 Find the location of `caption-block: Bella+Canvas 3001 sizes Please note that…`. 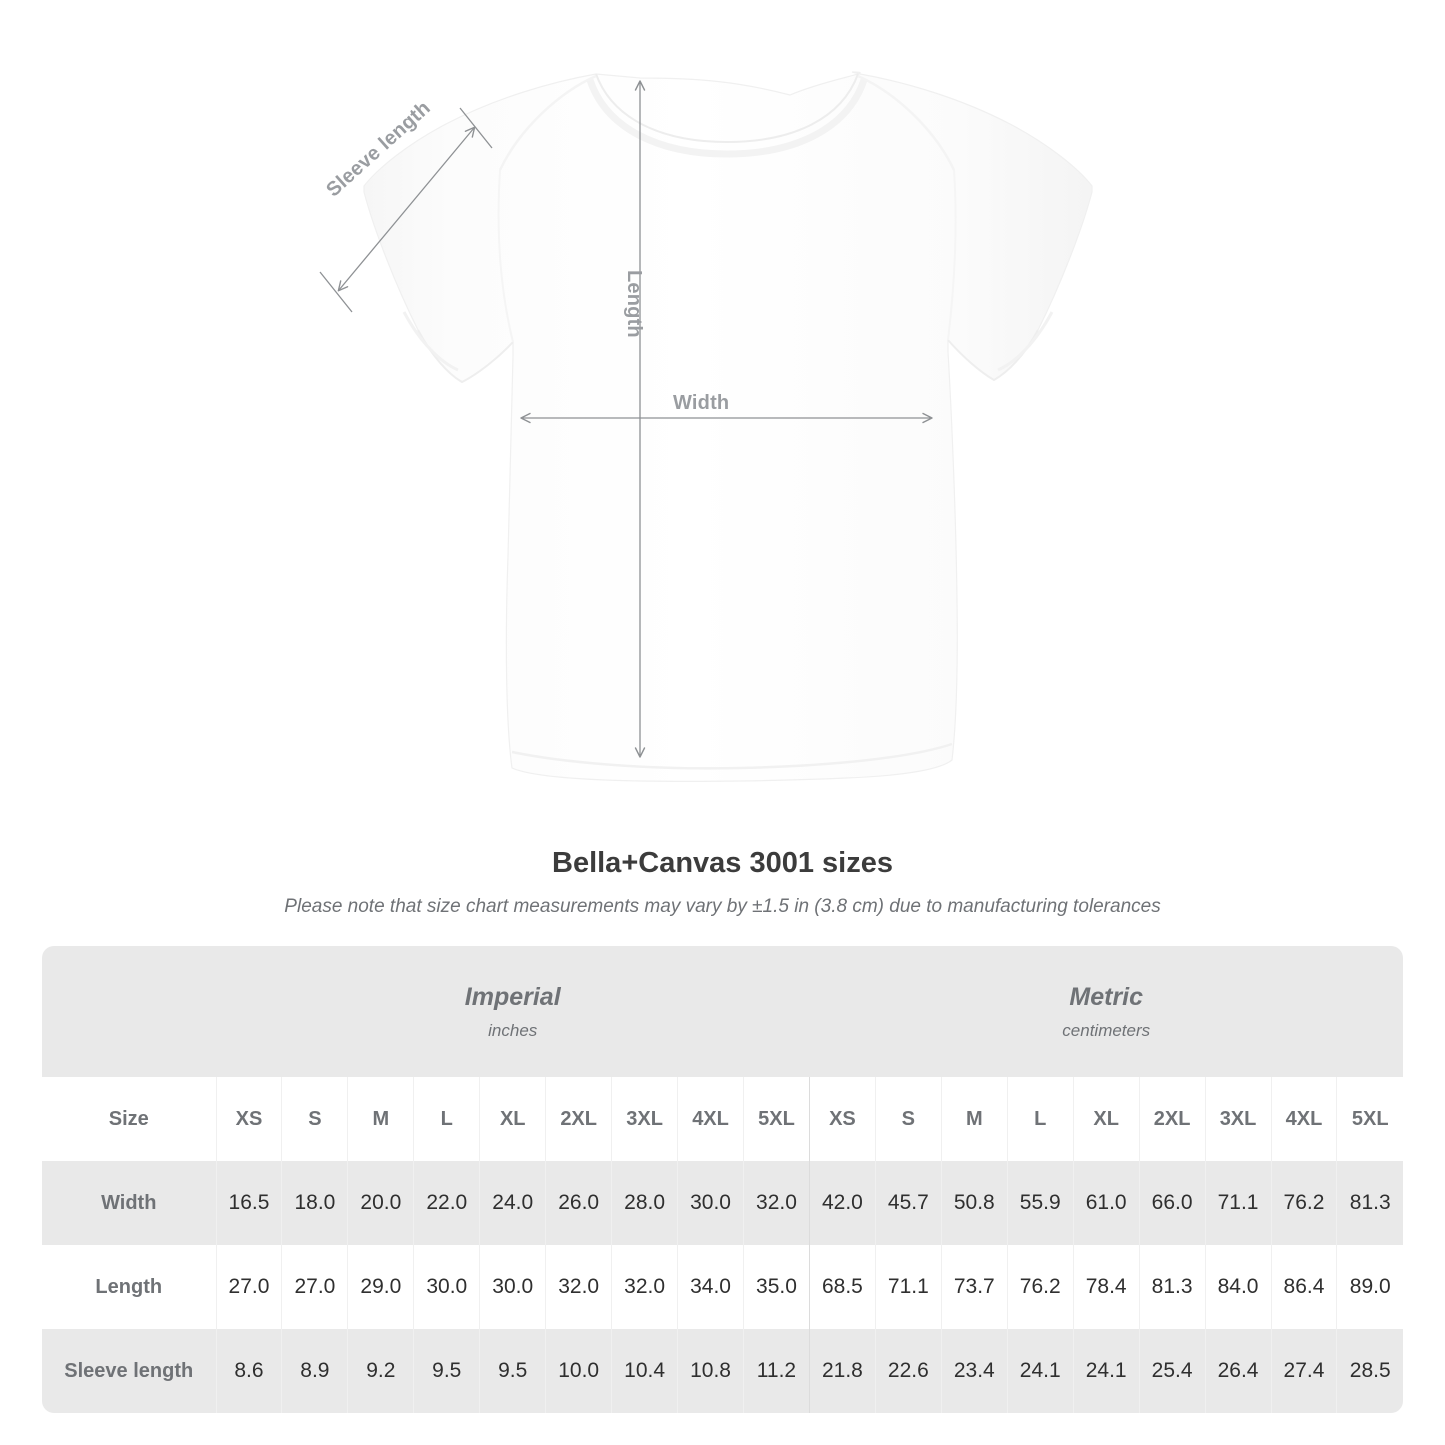

caption-block: Bella+Canvas 3001 sizes Please note that… is located at coordinates (722, 882).